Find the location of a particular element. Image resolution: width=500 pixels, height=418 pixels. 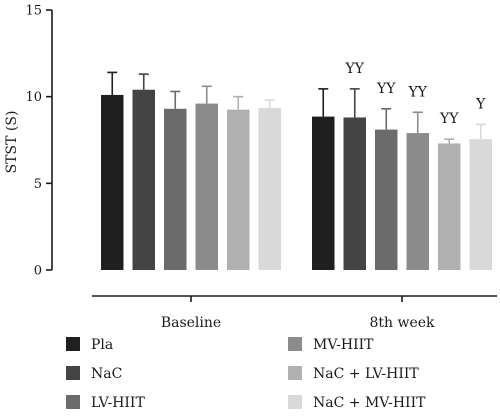

y-tick-label: 5 is located at coordinates (38, 184).